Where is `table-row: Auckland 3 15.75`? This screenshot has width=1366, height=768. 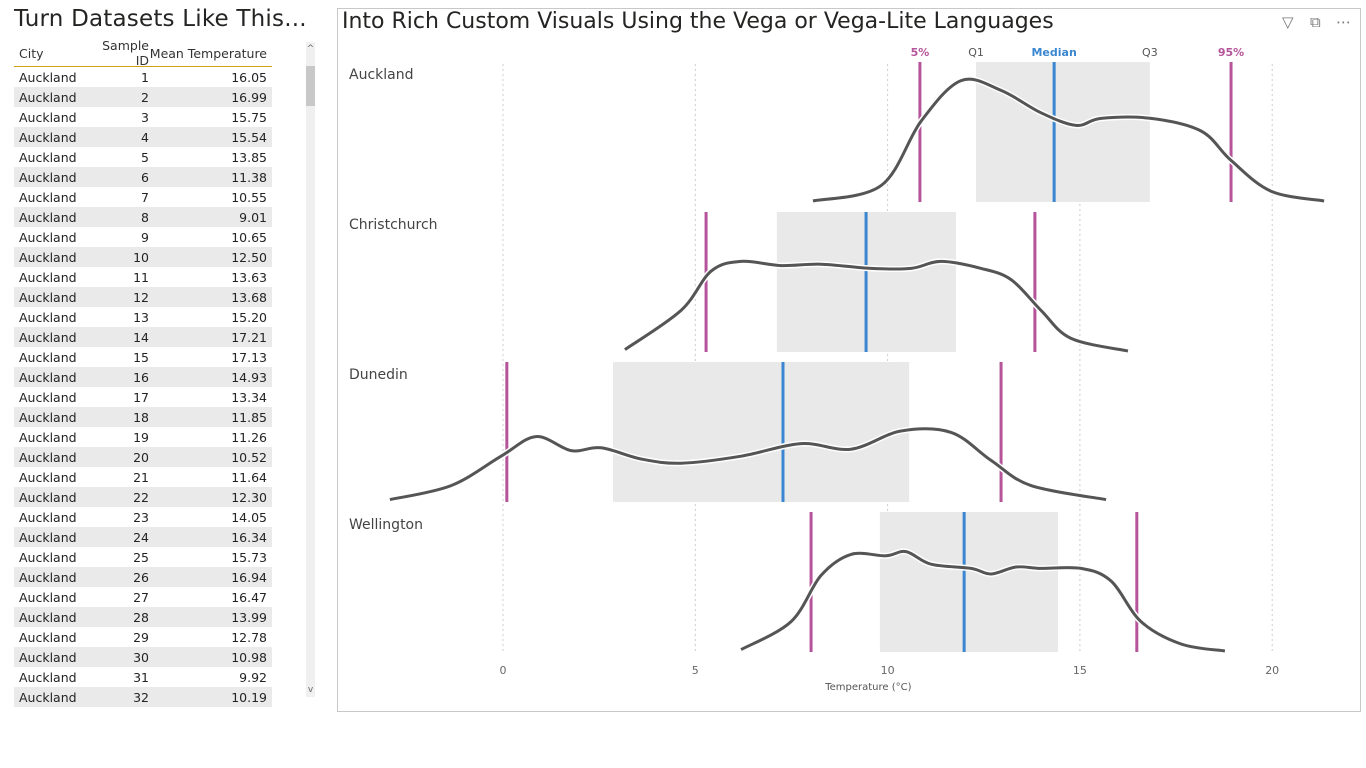
table-row: Auckland 3 15.75 is located at coordinates (143, 117).